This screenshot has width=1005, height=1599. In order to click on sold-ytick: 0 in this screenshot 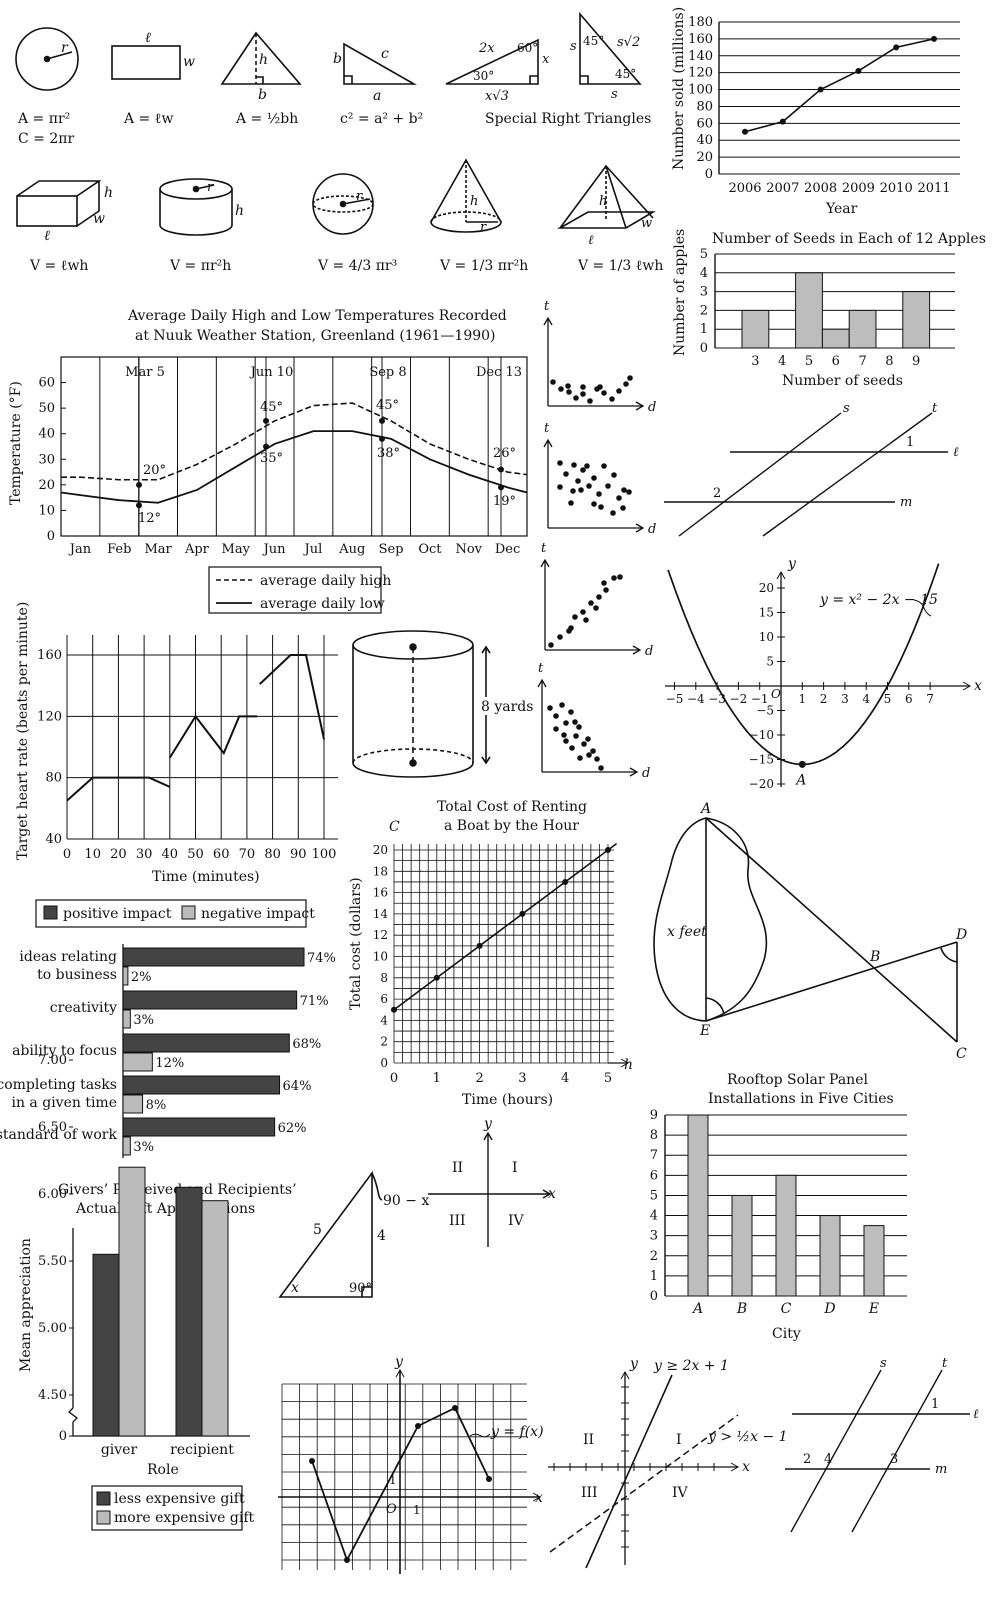, I will do `click(709, 174)`.